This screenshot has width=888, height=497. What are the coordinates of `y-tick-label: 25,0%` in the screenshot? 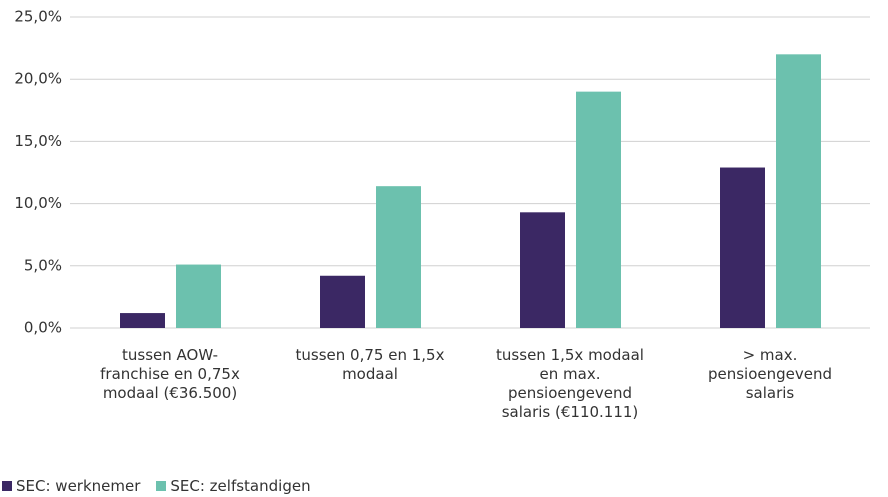 It's located at (38, 17).